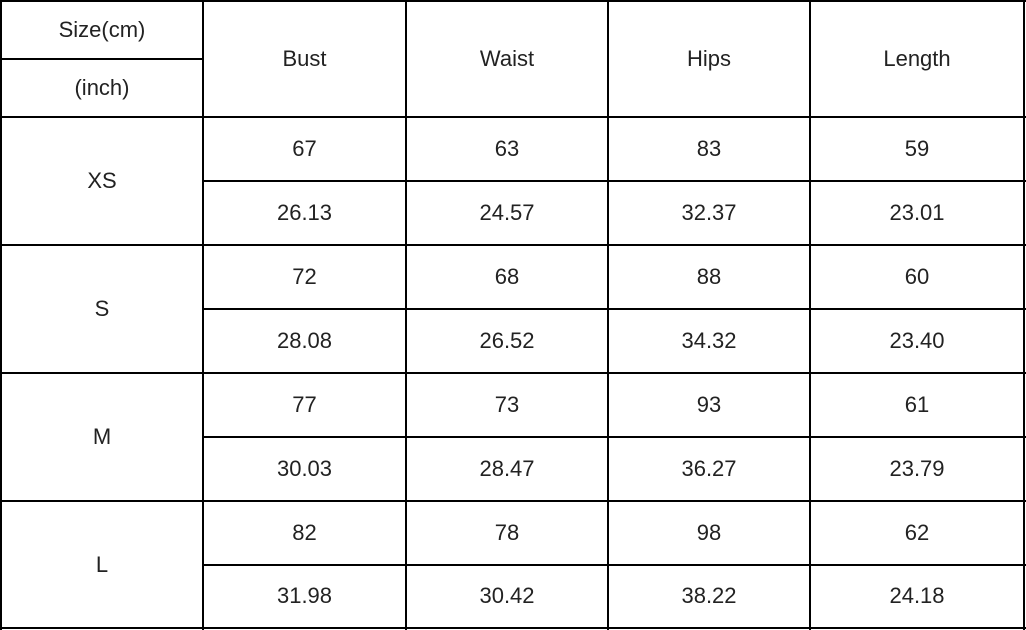 The image size is (1026, 630). What do you see at coordinates (709, 404) in the screenshot?
I see `cm-value: 93` at bounding box center [709, 404].